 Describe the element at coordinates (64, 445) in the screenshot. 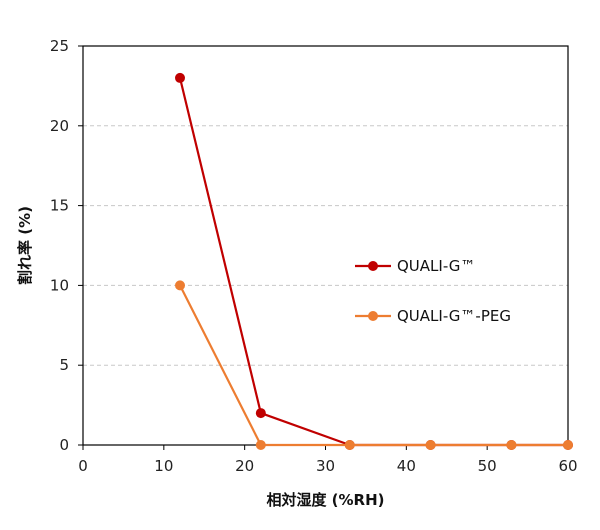

I see `y-tick-label: 0` at that location.